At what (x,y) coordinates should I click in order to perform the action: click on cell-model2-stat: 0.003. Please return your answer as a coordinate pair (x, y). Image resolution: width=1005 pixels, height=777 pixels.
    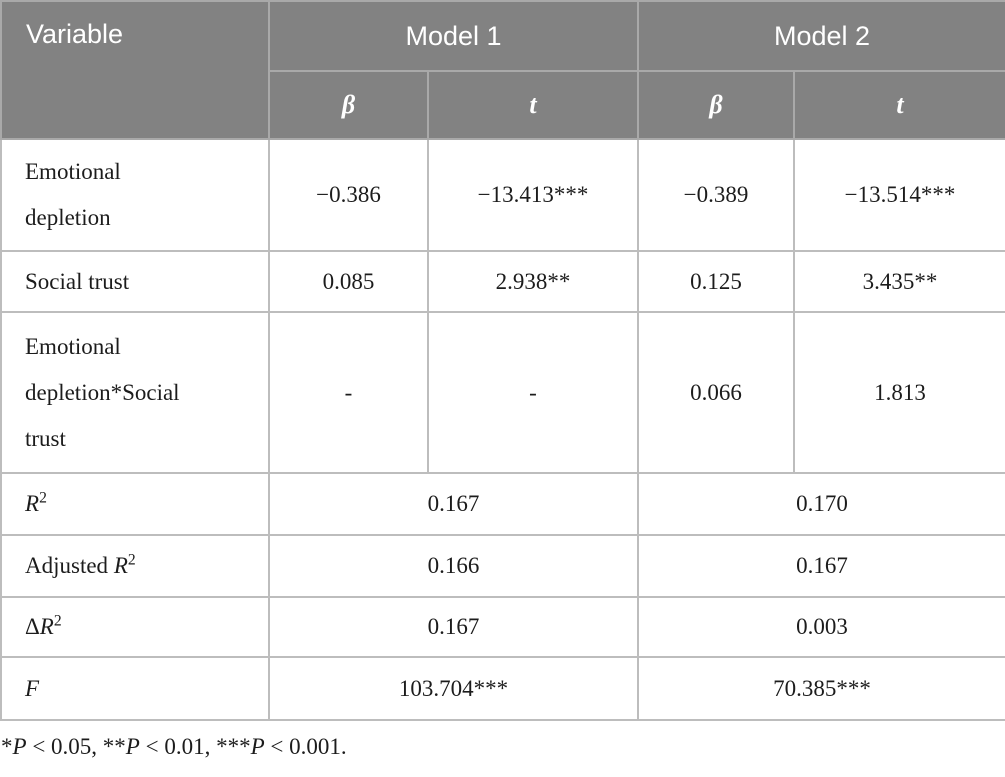
    Looking at the image, I should click on (821, 627).